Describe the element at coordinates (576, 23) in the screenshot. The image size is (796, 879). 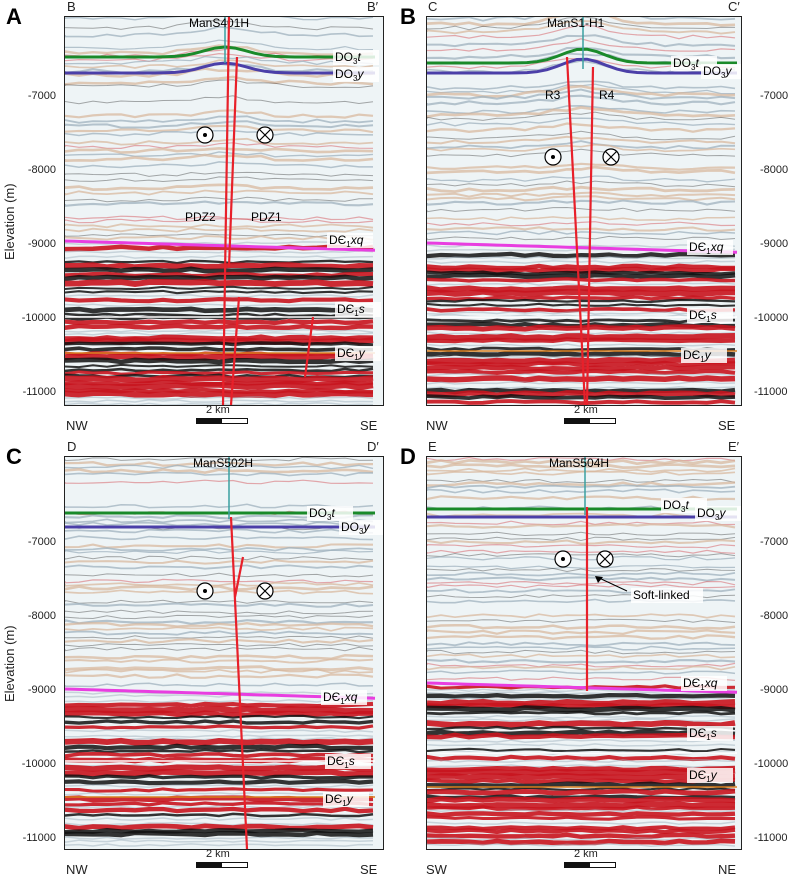
I see `well-label: ManS1-H1` at that location.